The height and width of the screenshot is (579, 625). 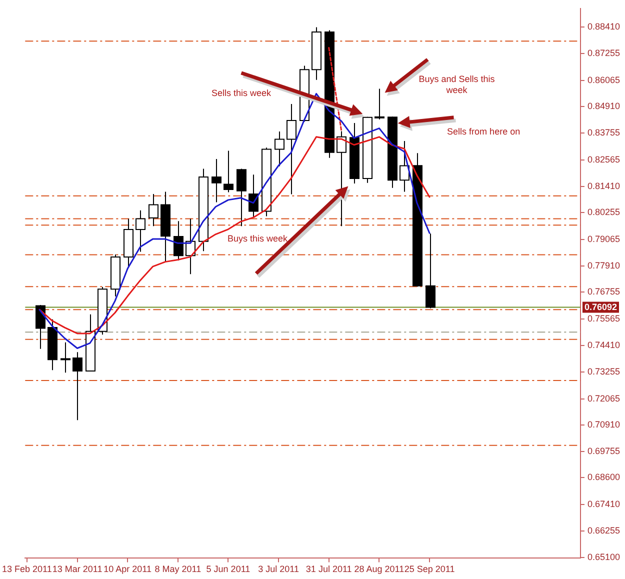 What do you see at coordinates (228, 569) in the screenshot?
I see `x-tick-label: 5 Jun 2011` at bounding box center [228, 569].